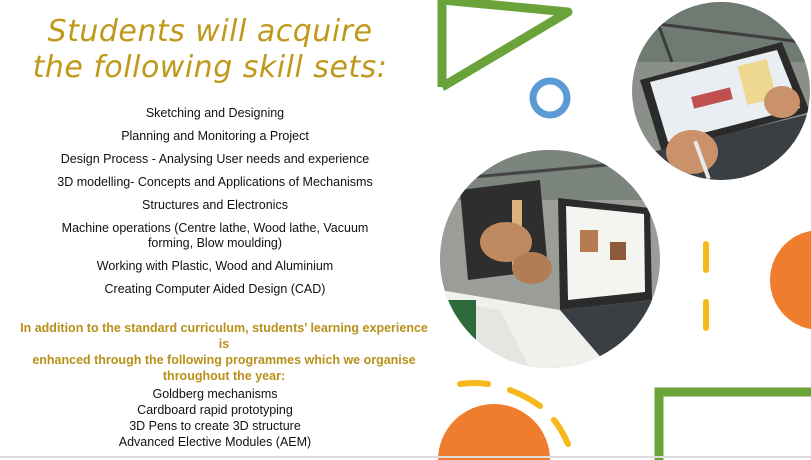  Describe the element at coordinates (550, 98) in the screenshot. I see `blue-ring` at that location.